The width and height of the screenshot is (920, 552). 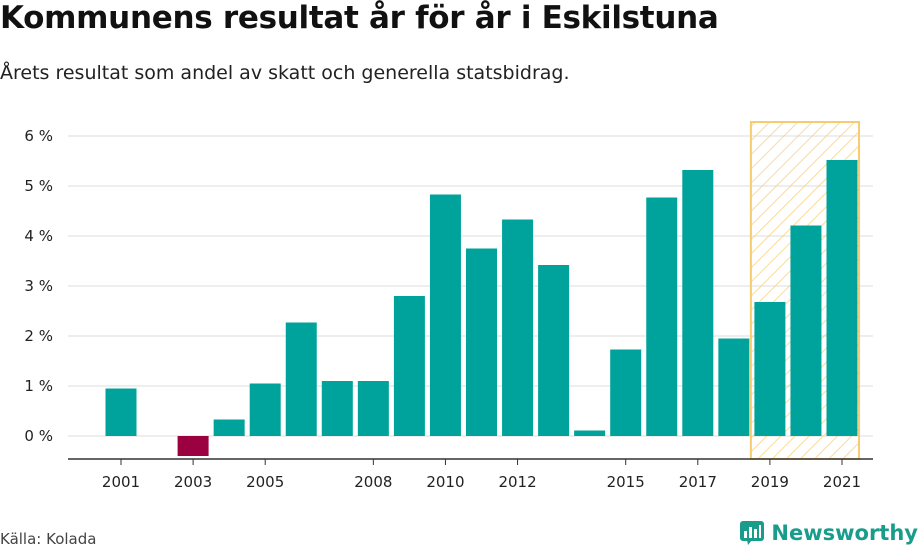 What do you see at coordinates (48, 539) in the screenshot?
I see `source-note: Källa: Kolada` at bounding box center [48, 539].